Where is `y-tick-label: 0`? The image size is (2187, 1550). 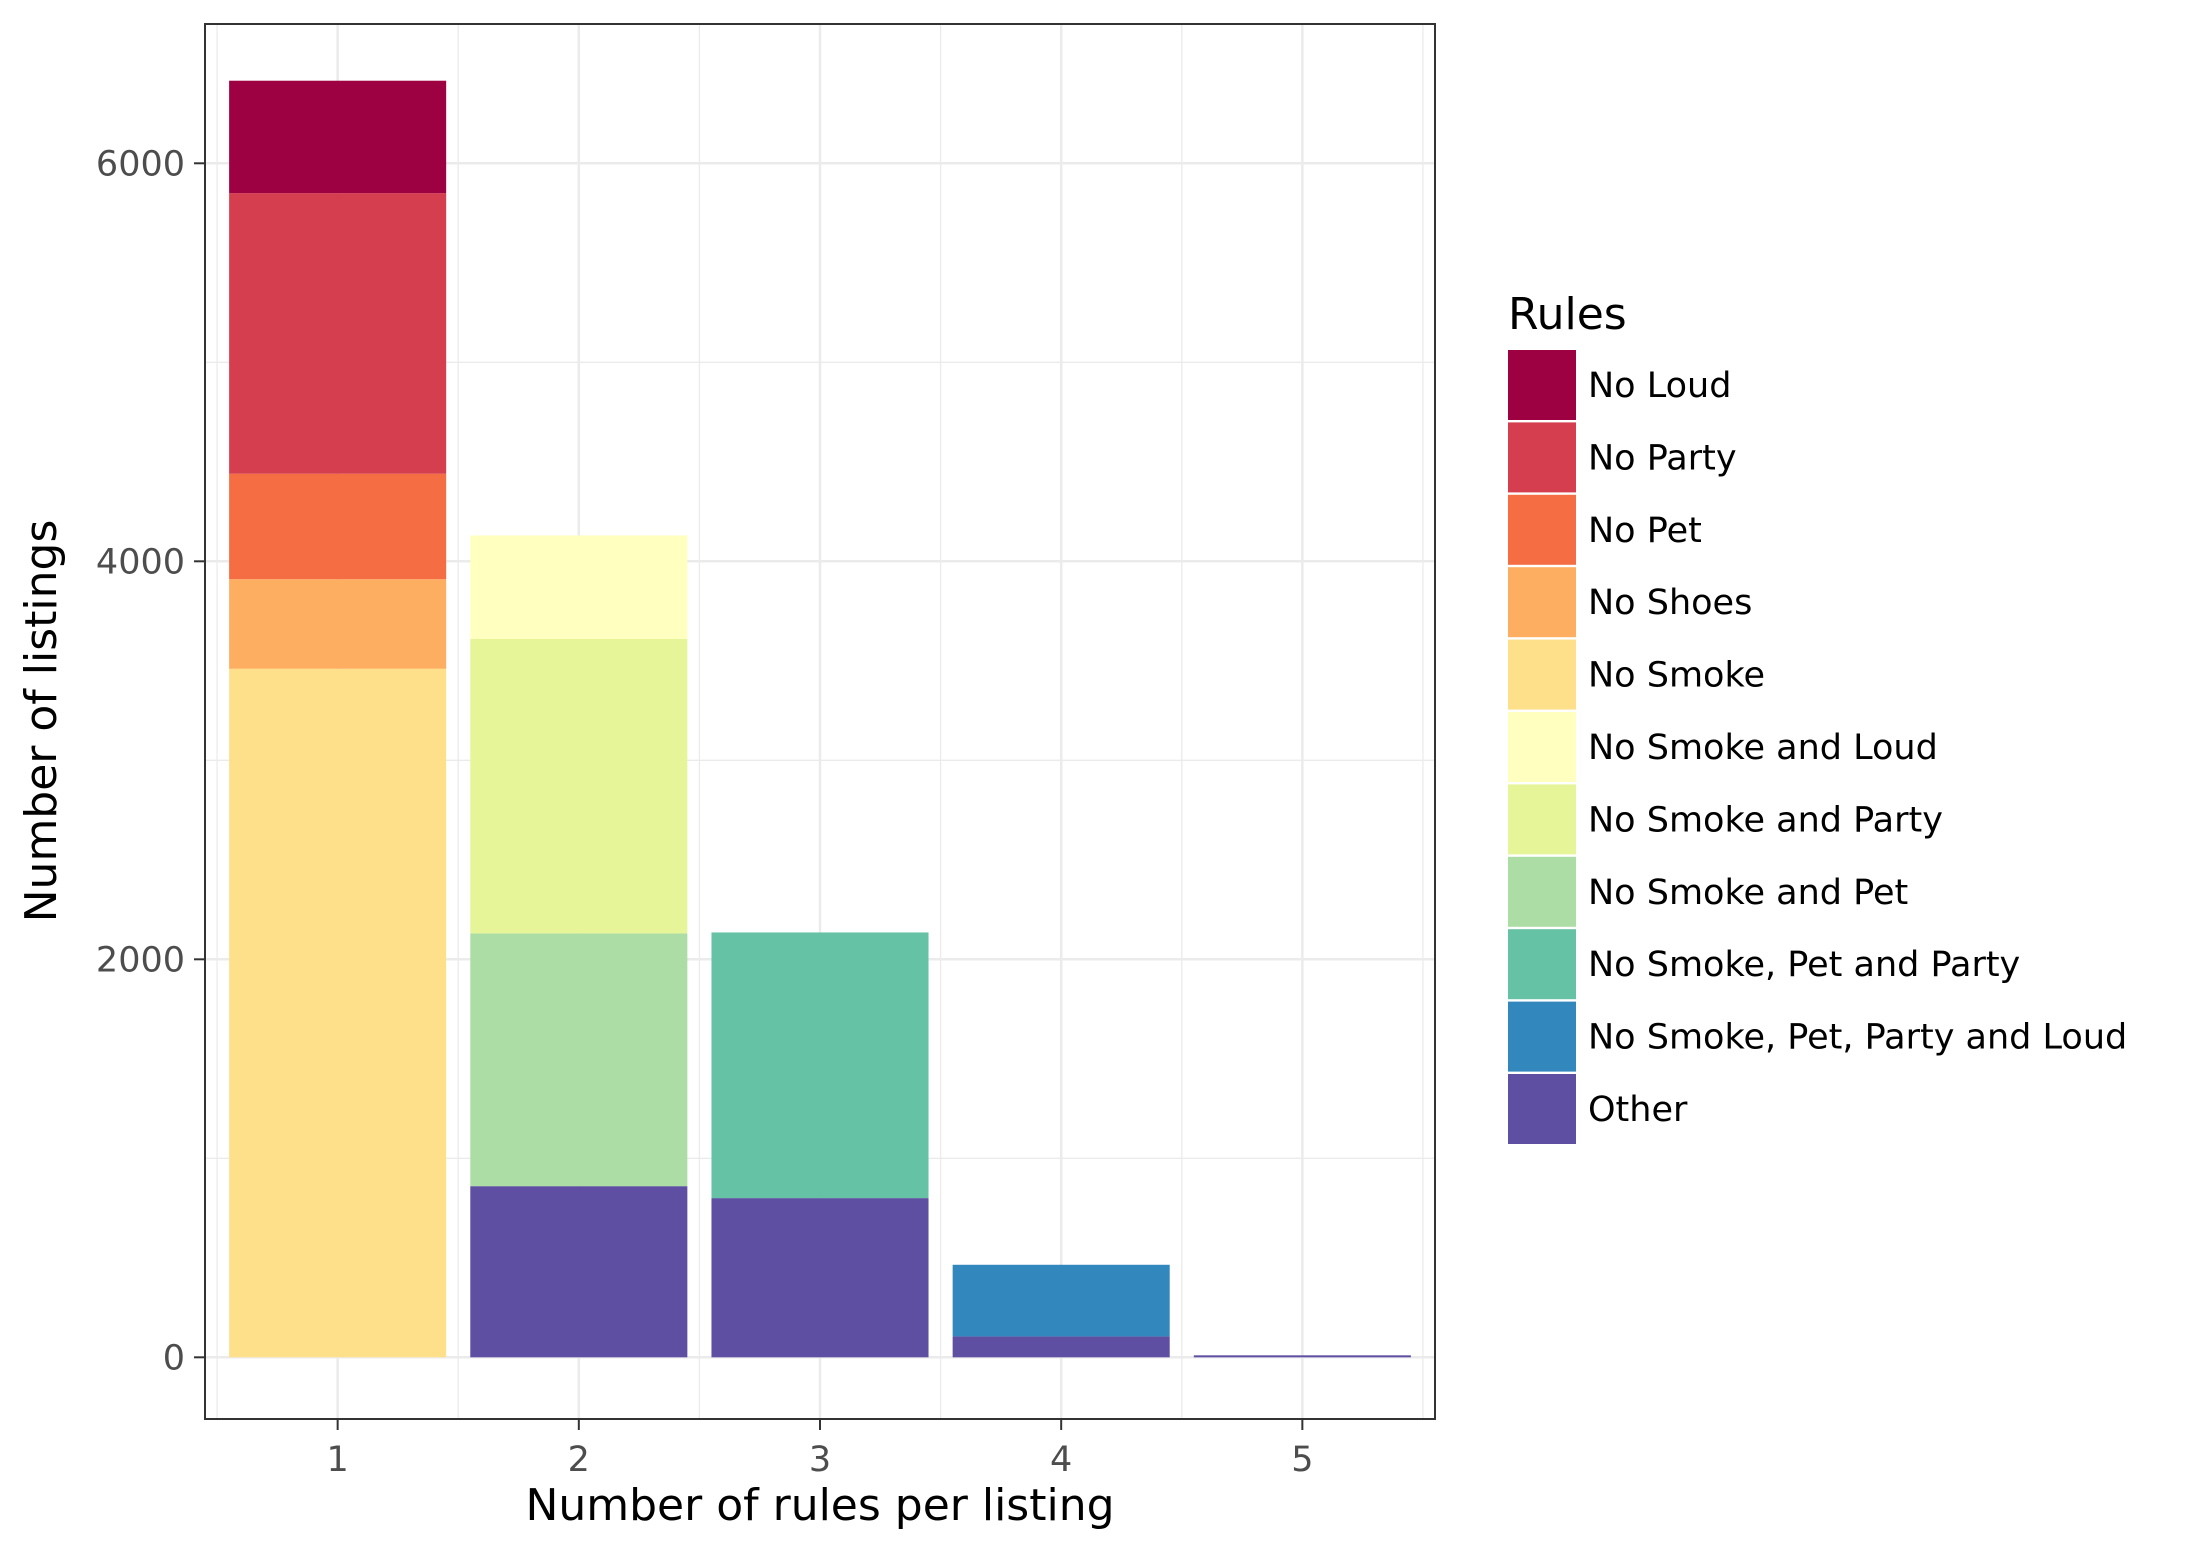
y-tick-label: 0 is located at coordinates (174, 1358).